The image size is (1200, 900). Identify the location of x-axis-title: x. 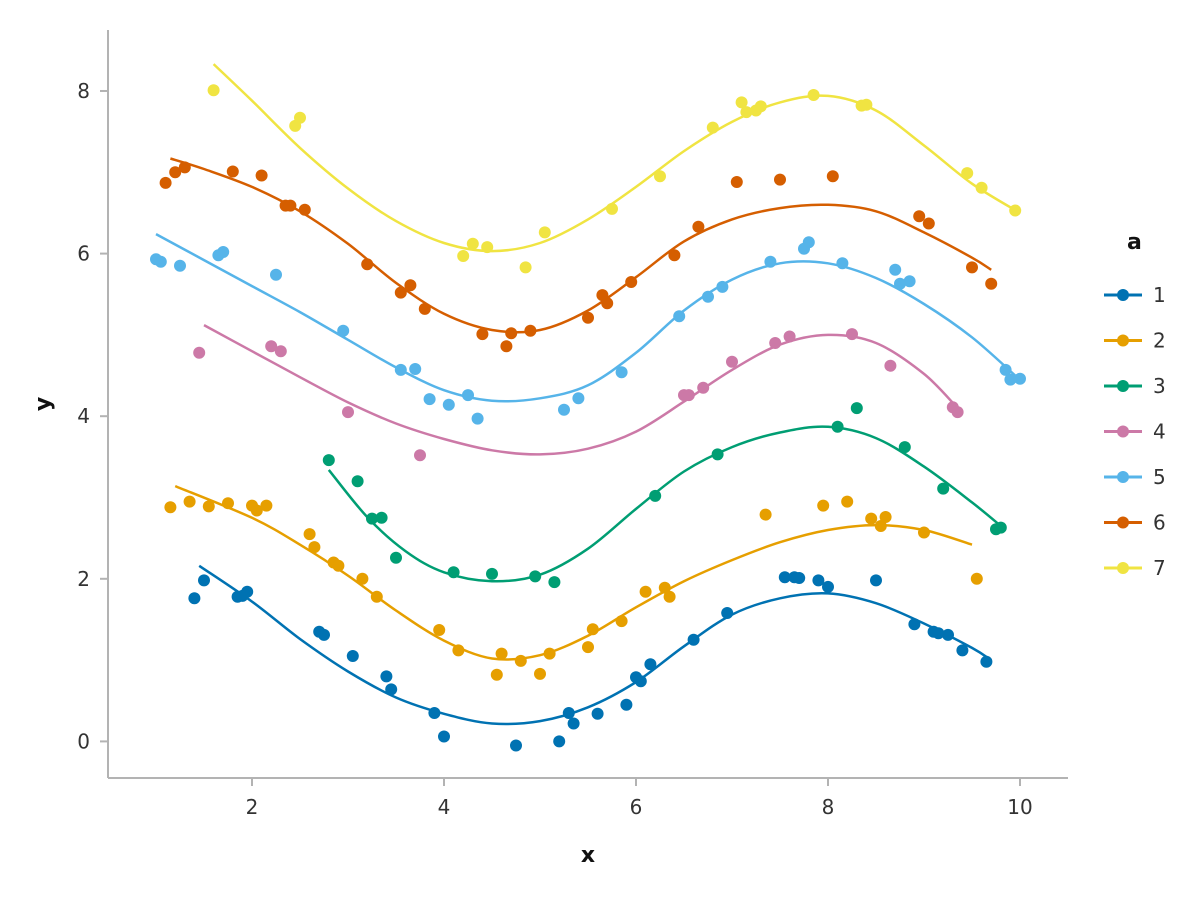
(588, 855).